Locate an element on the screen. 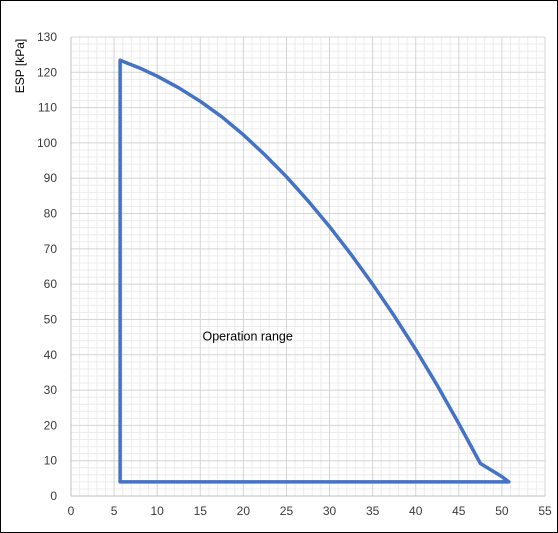 The height and width of the screenshot is (533, 558). x-tick-label: 5 is located at coordinates (114, 511).